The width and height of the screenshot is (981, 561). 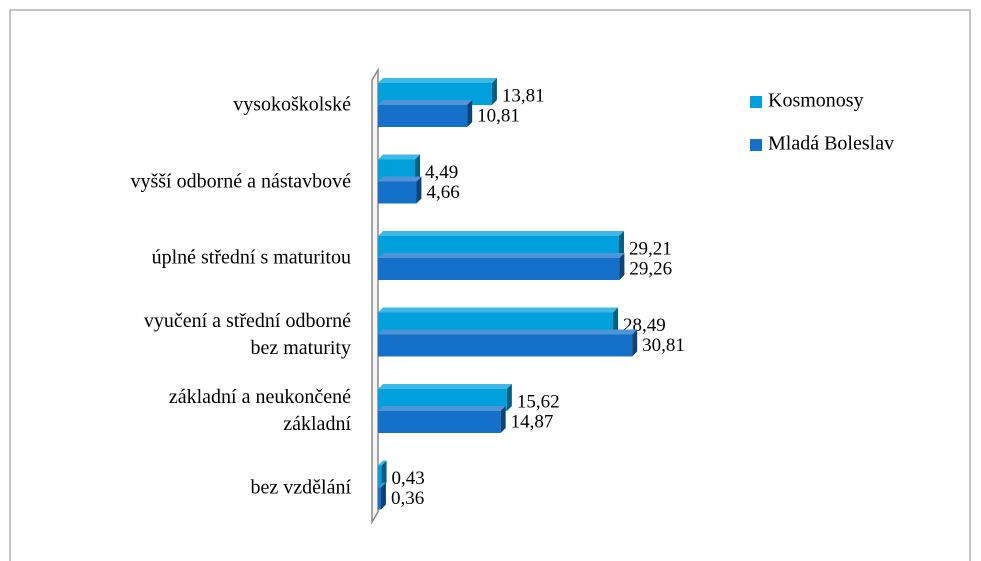 What do you see at coordinates (650, 248) in the screenshot?
I see `data-label: 29,21` at bounding box center [650, 248].